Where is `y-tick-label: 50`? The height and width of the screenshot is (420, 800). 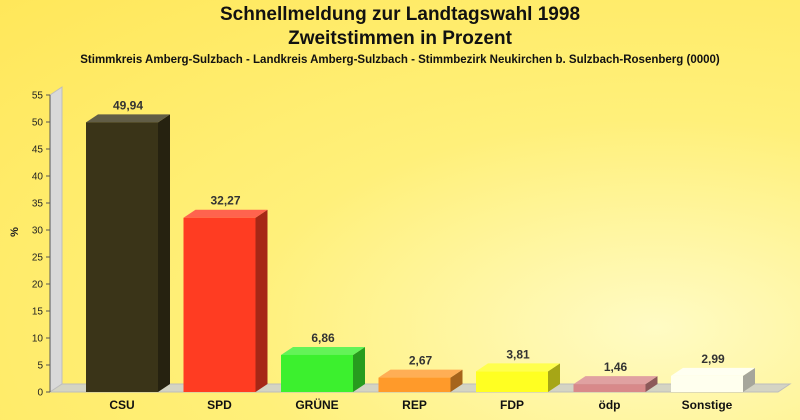
y-tick-label: 50 is located at coordinates (38, 123).